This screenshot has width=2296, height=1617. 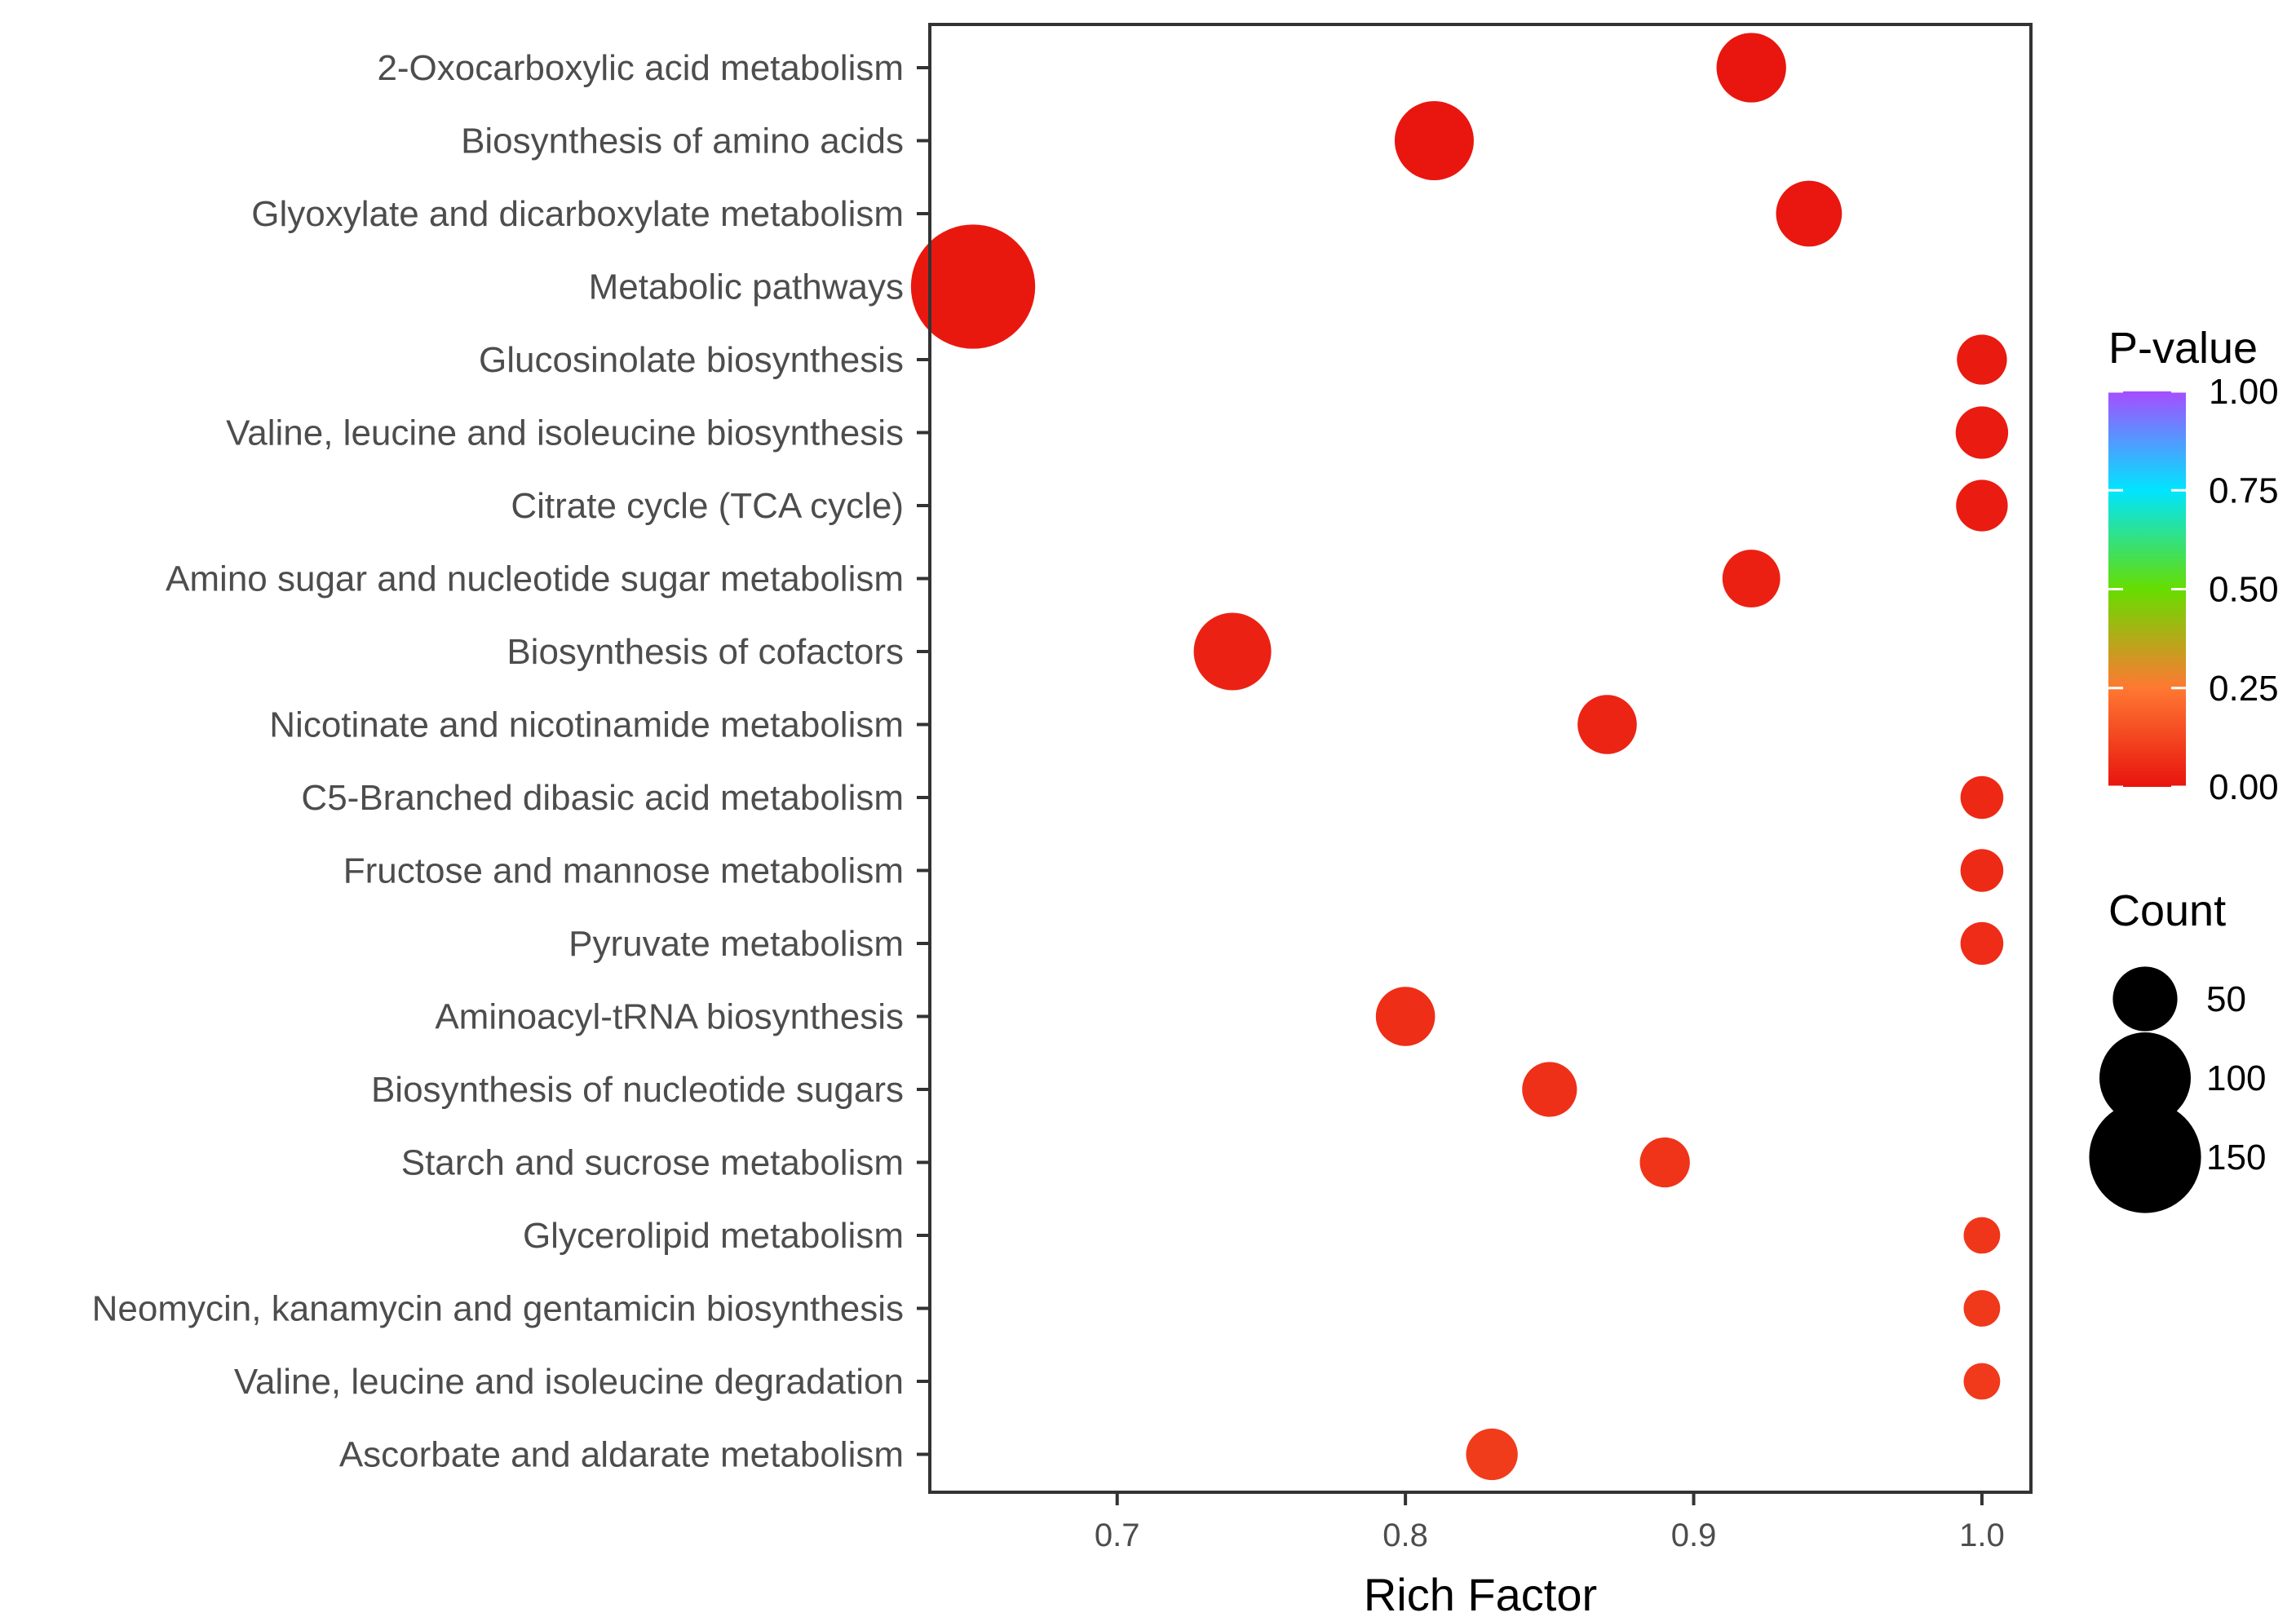 What do you see at coordinates (603, 798) in the screenshot?
I see `y-axis-label: C5-Branched dibasic acid metabolism` at bounding box center [603, 798].